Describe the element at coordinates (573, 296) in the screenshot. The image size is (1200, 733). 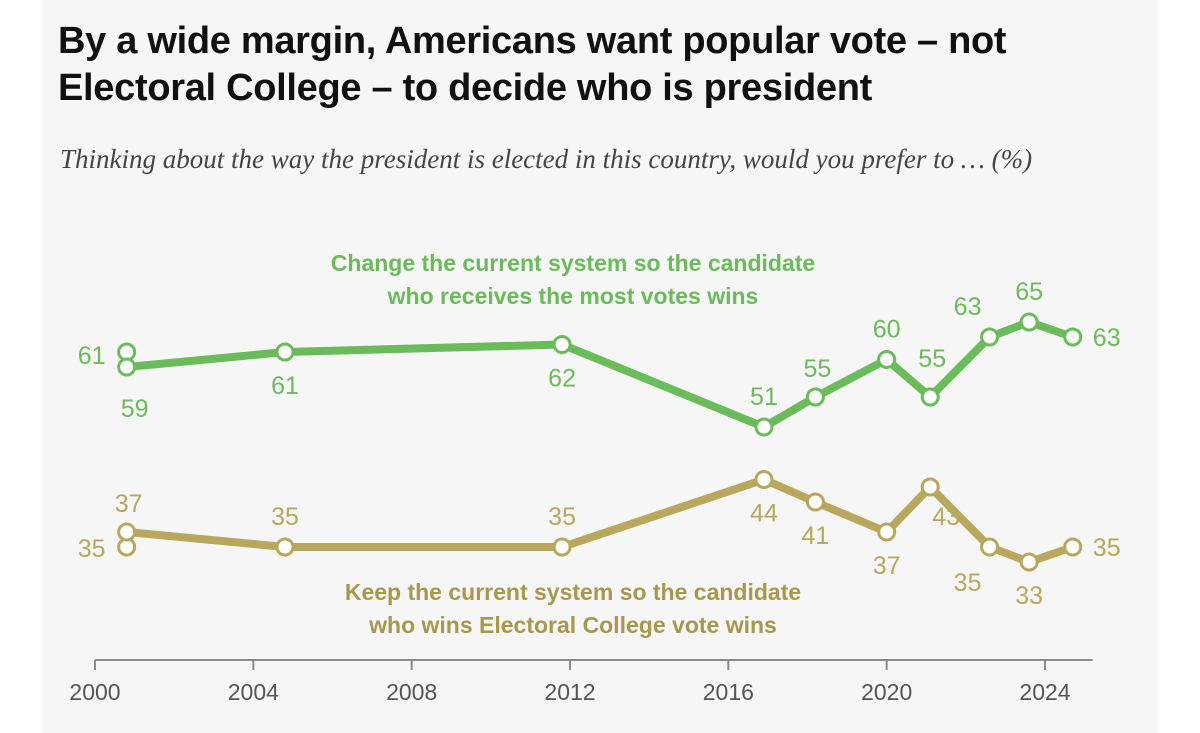
I see `series-label-change: who receives the most votes wins` at that location.